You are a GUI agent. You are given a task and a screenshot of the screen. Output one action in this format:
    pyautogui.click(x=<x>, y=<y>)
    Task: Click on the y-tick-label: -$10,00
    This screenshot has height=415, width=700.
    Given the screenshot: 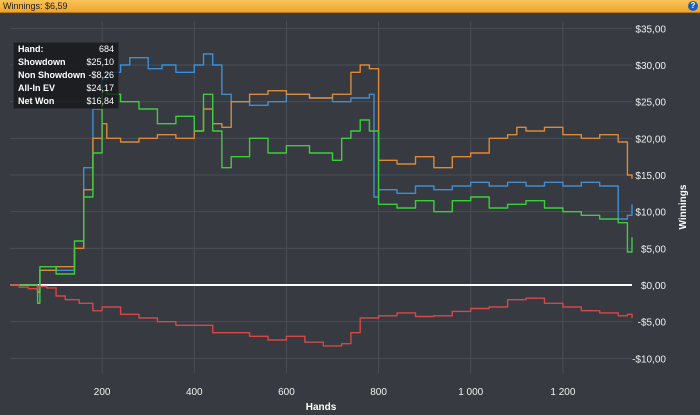 What is the action you would take?
    pyautogui.click(x=649, y=359)
    